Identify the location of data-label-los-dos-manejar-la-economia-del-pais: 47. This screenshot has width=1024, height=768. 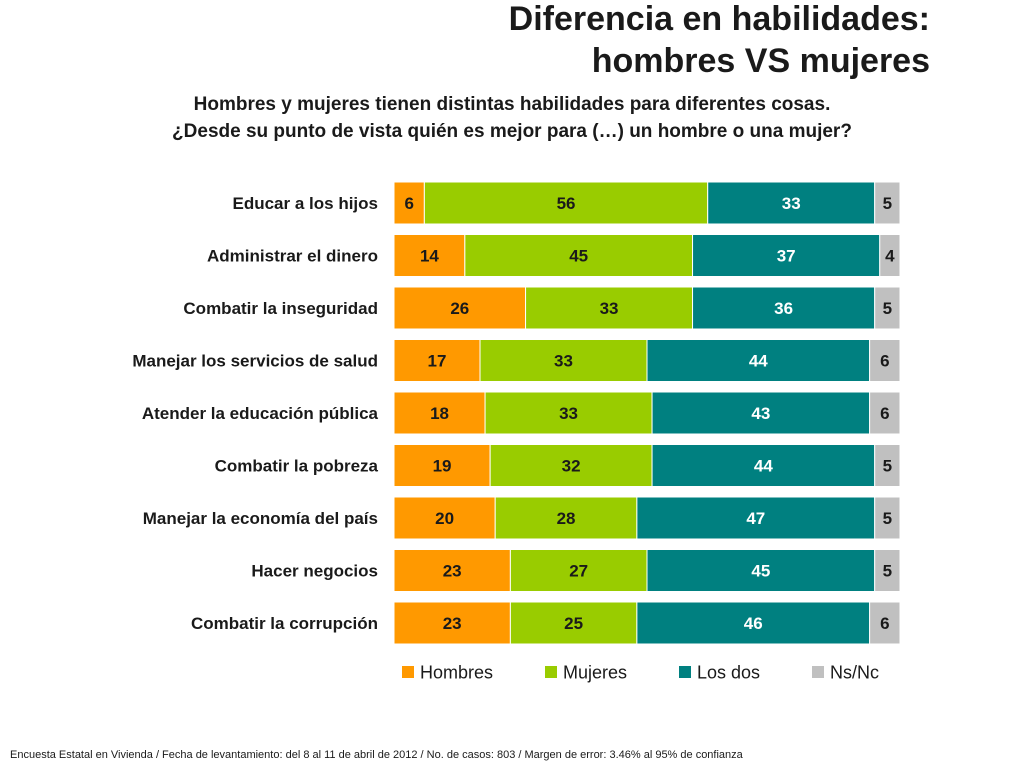
(755, 518).